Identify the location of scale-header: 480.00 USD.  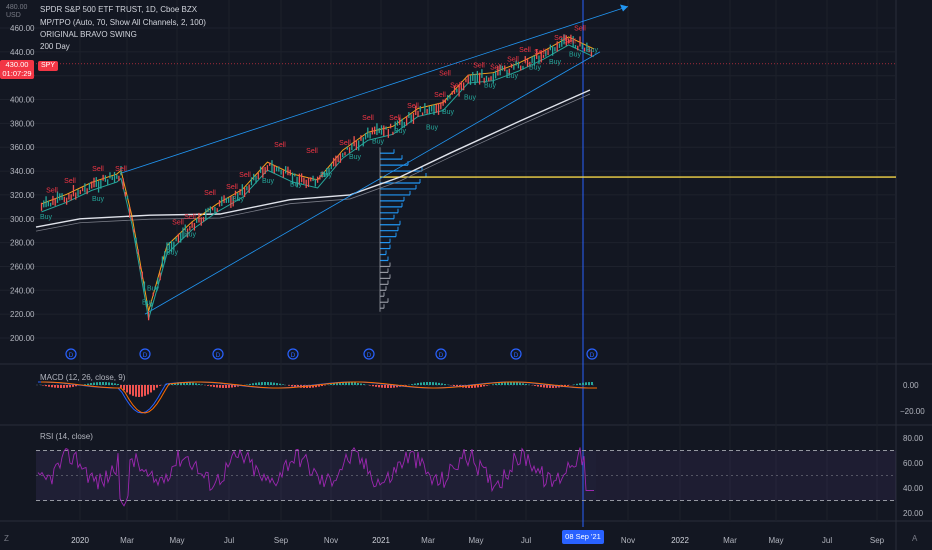
(16, 12).